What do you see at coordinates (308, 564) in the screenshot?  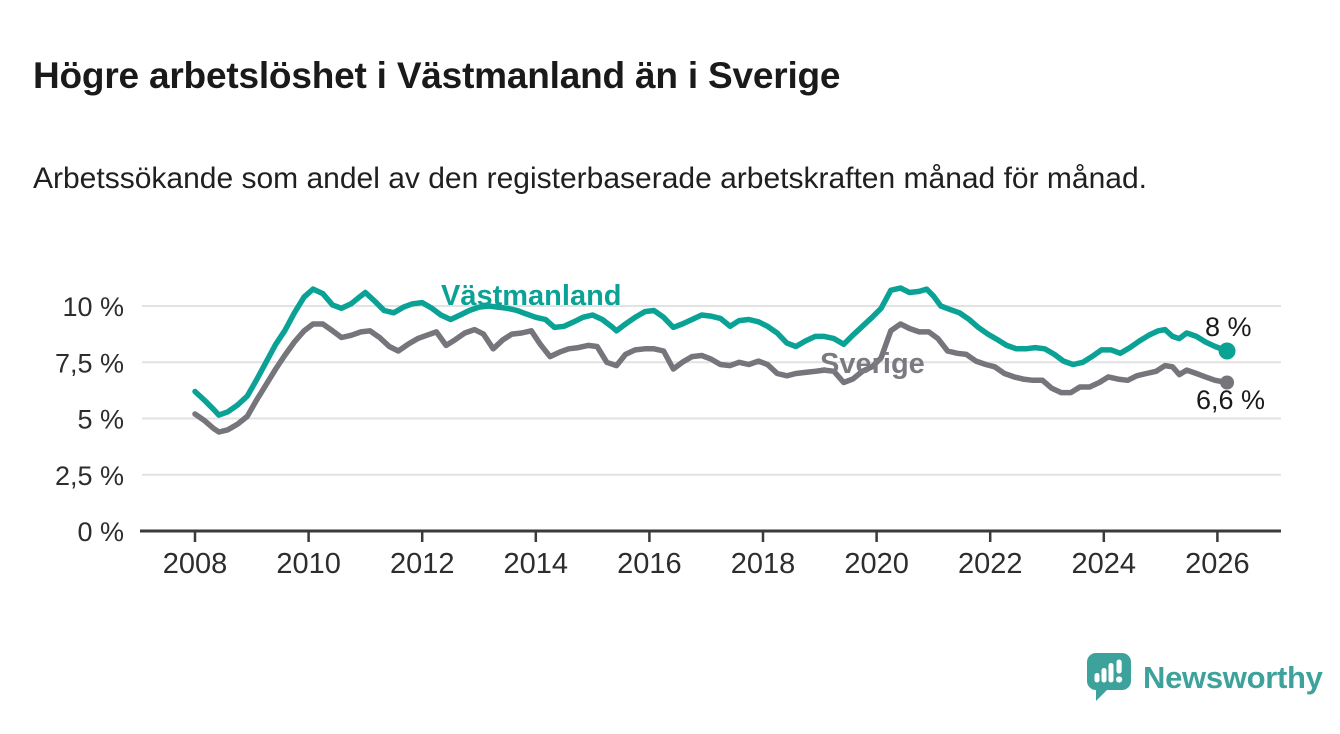 I see `x-tick-label: 2010` at bounding box center [308, 564].